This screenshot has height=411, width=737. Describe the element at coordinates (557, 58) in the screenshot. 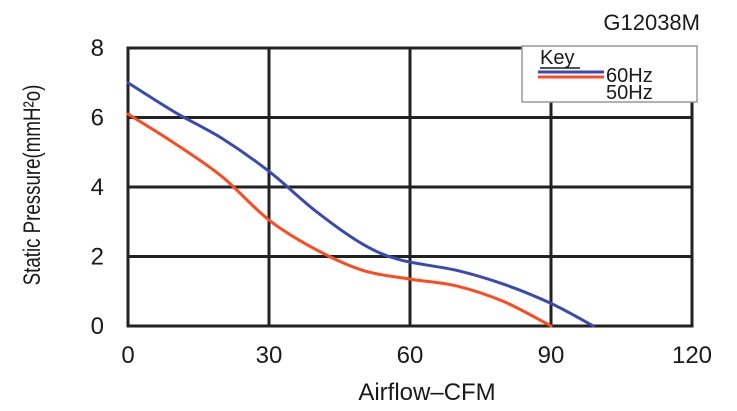

I see `legend-title: Key` at that location.